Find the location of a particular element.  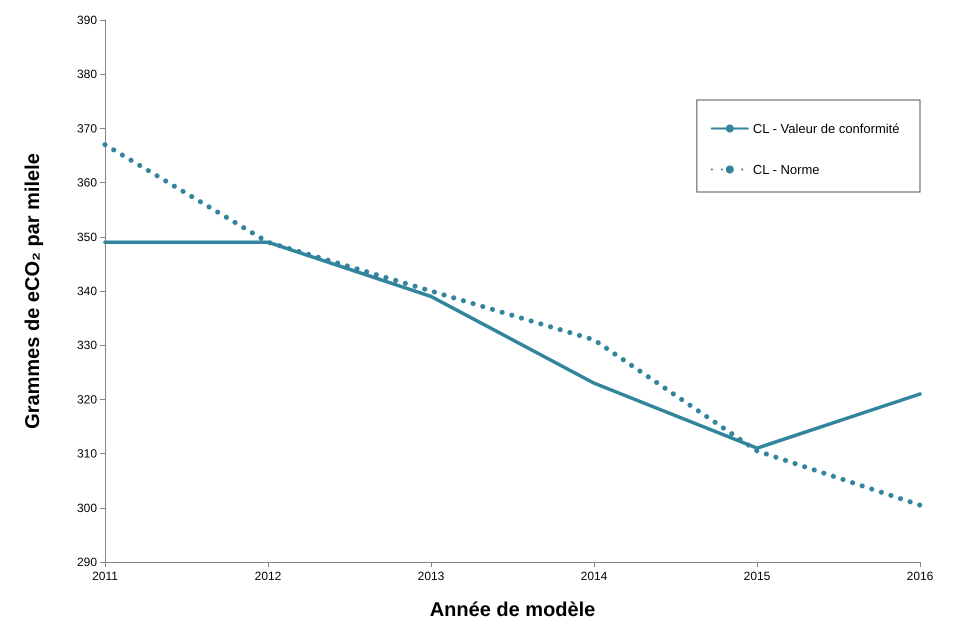

x-tick-label: 2012 is located at coordinates (268, 576).